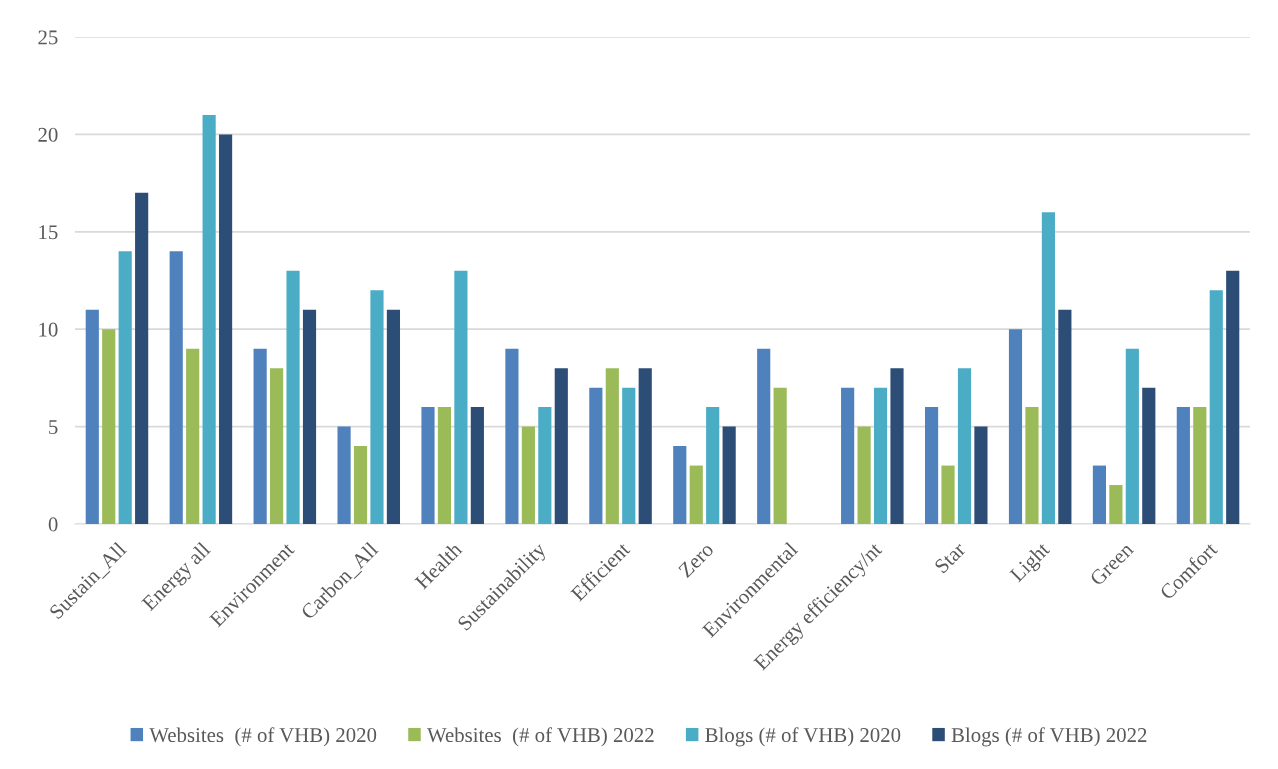 The image size is (1278, 769). Describe the element at coordinates (53, 524) in the screenshot. I see `y-tick-label: 0` at that location.